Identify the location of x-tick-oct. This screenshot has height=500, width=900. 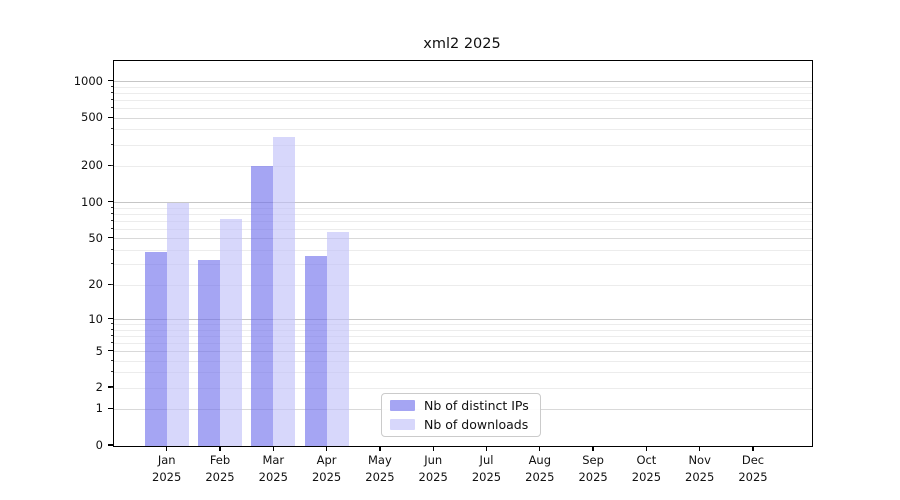
(646, 448).